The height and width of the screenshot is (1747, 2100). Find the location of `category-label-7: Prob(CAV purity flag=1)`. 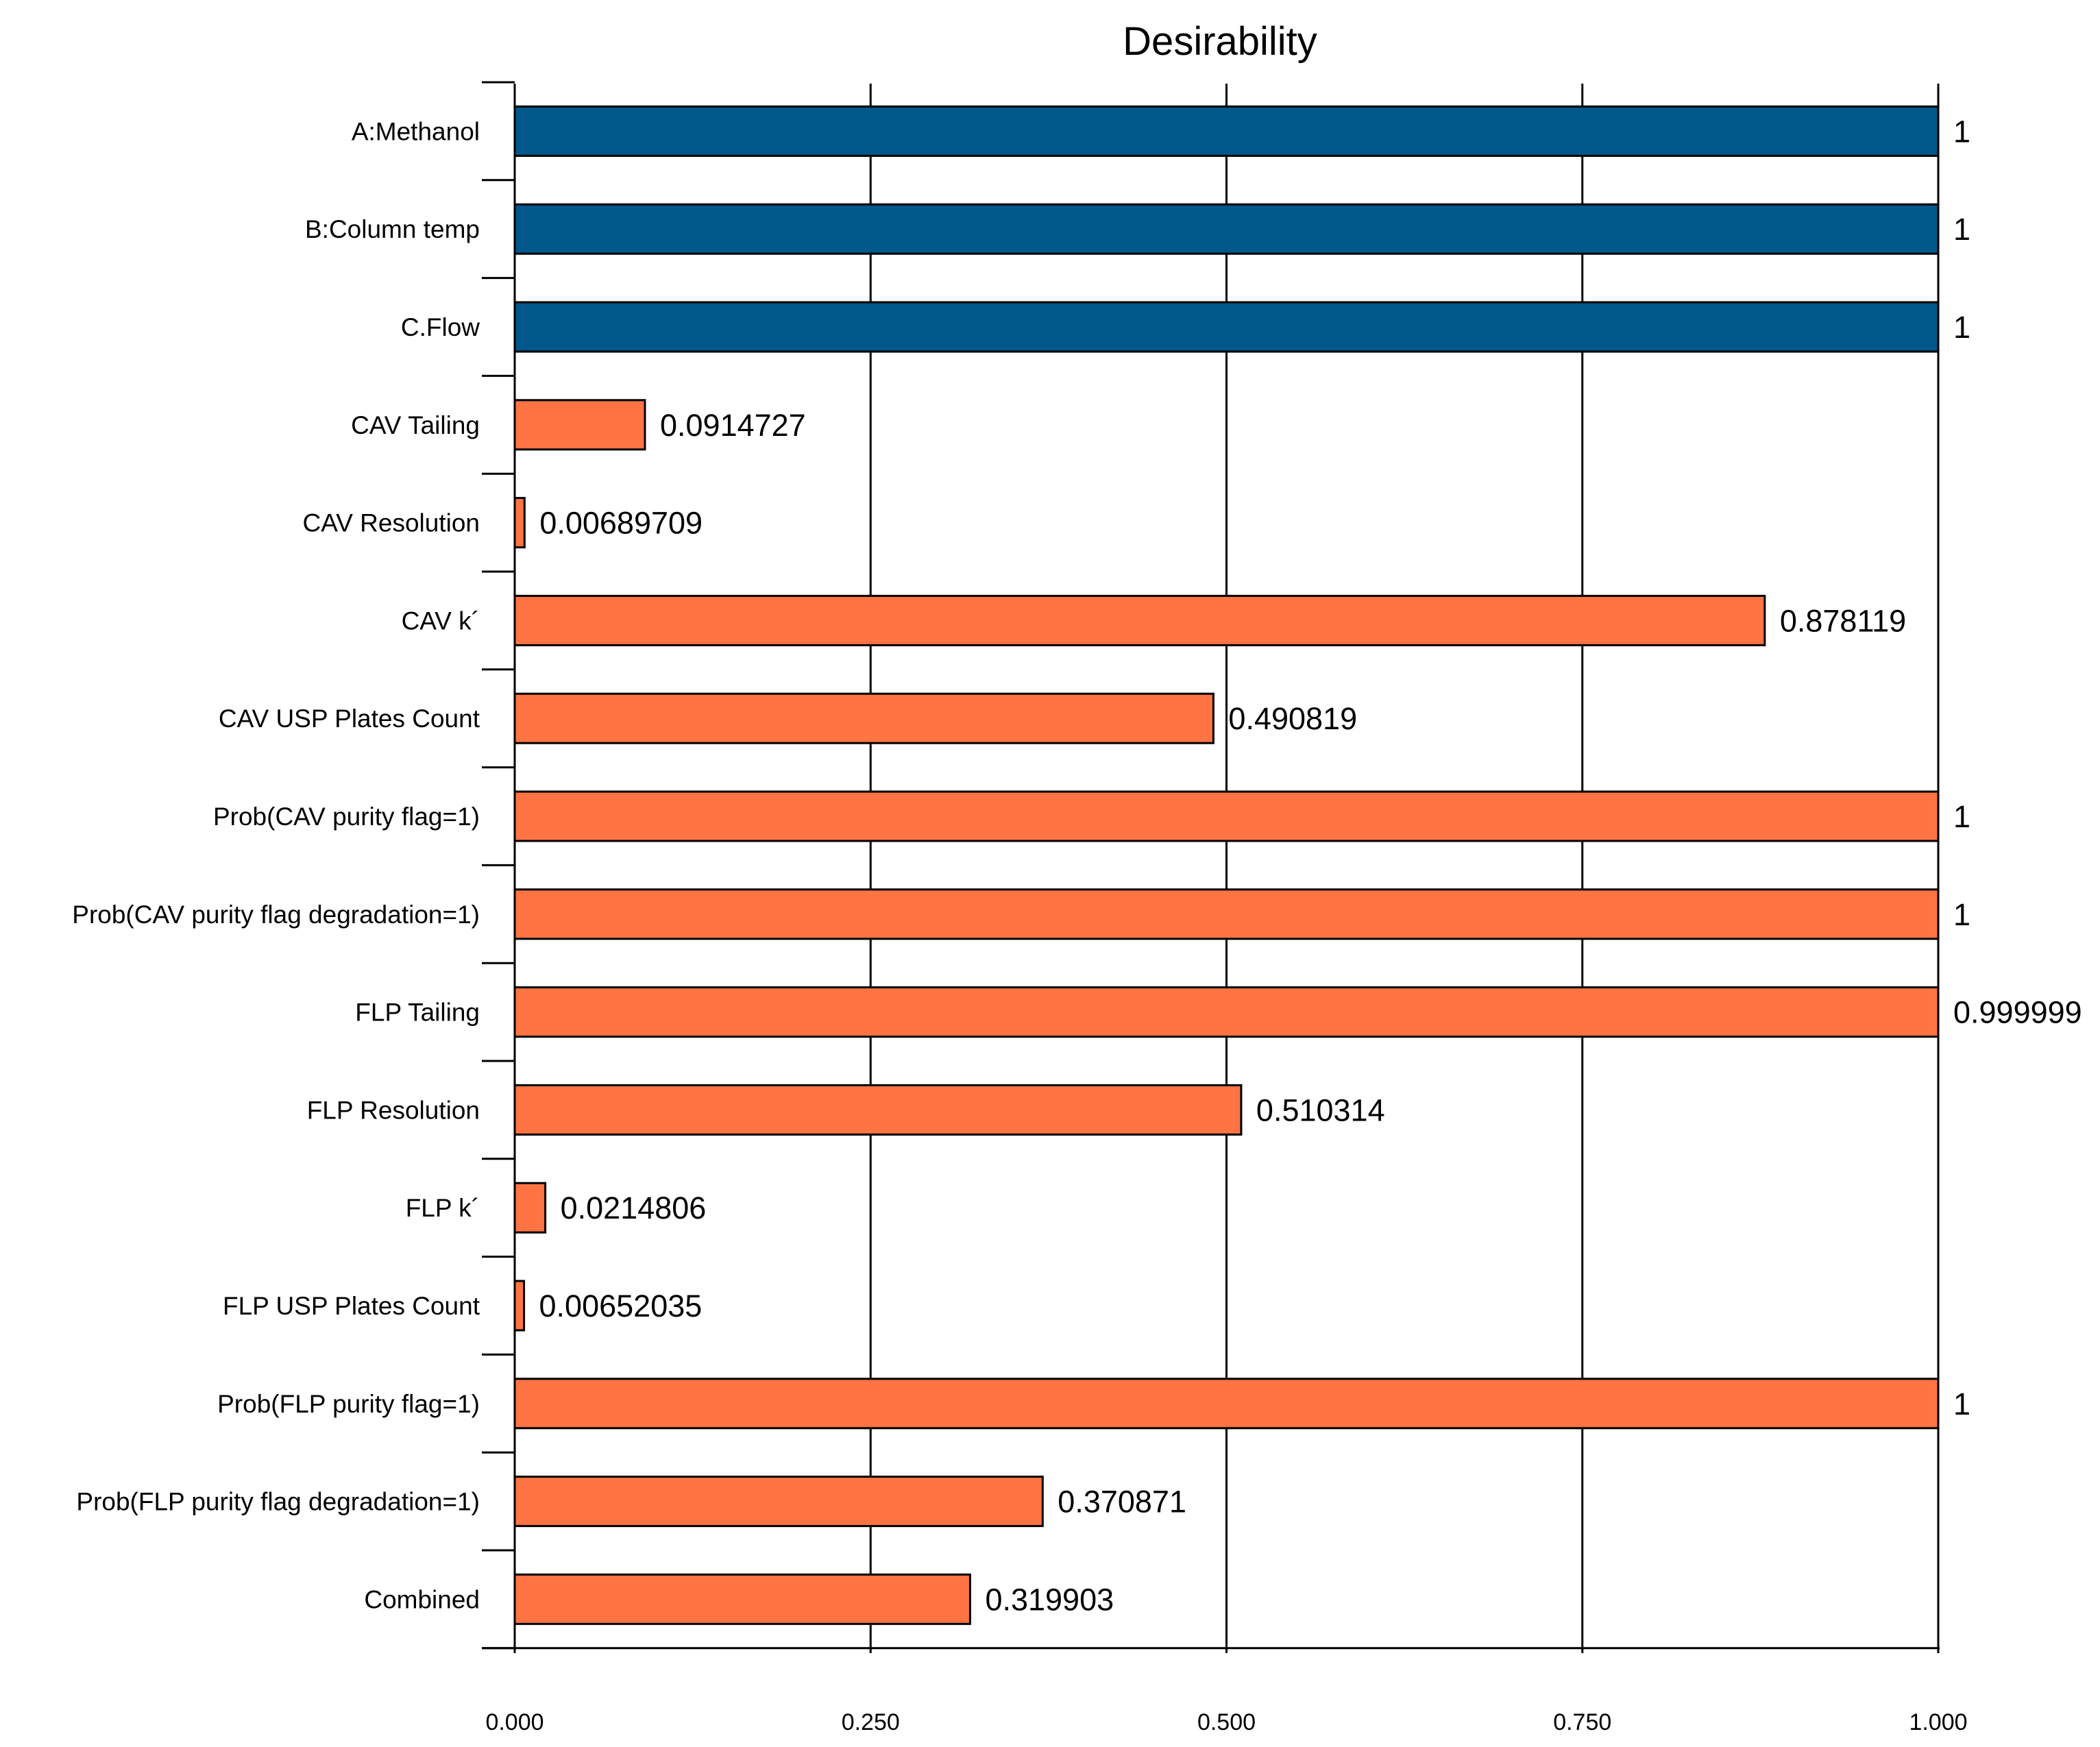

category-label-7: Prob(CAV purity flag=1) is located at coordinates (347, 817).